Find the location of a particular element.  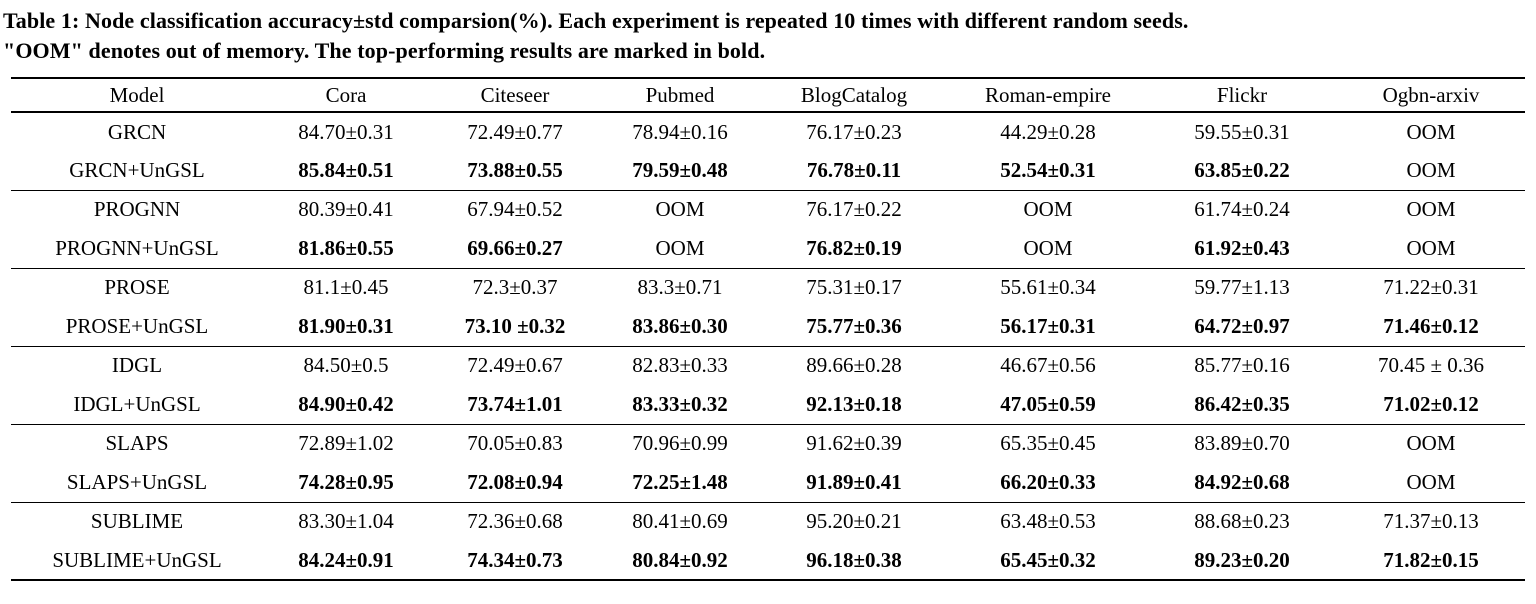

value-cell: 72.08±0.94 is located at coordinates (515, 481).